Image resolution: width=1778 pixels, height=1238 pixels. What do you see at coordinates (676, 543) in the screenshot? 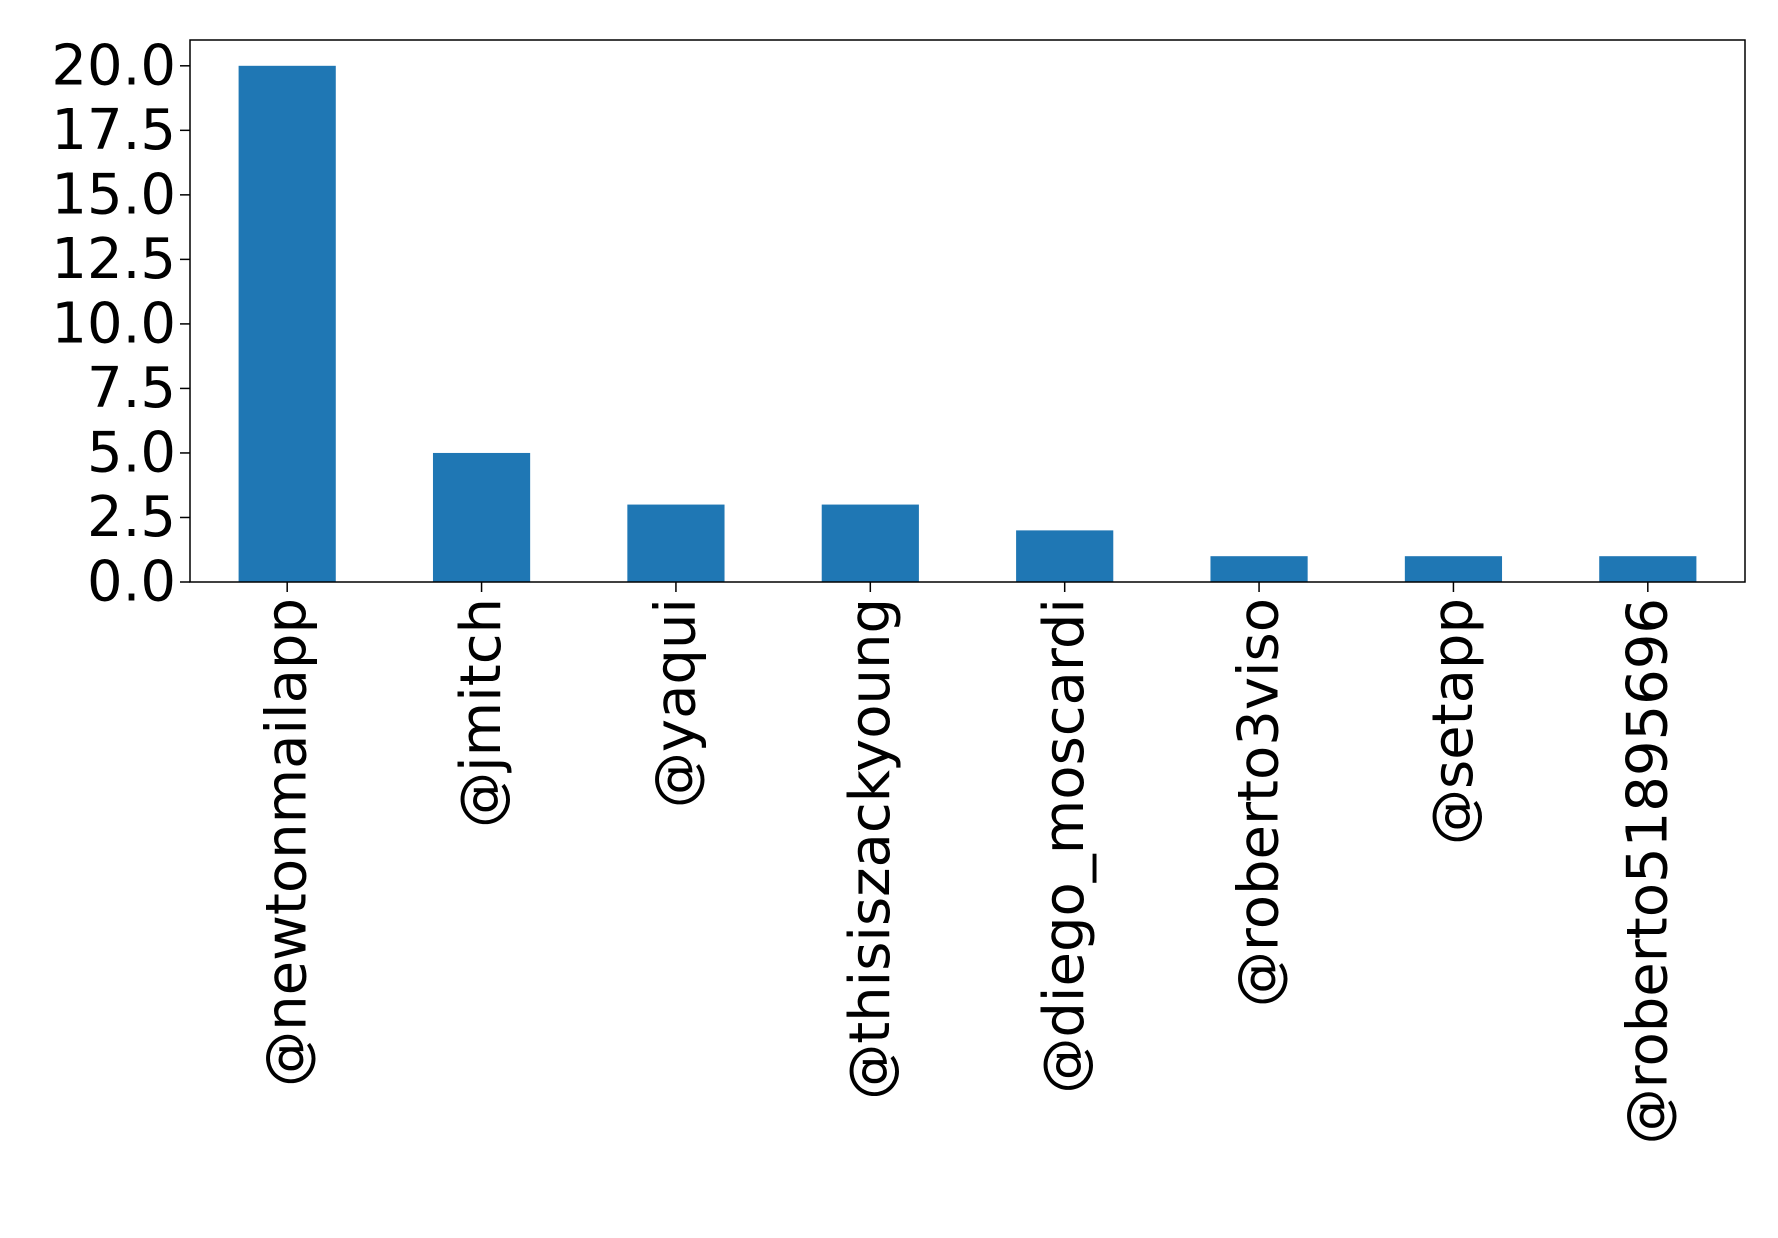
I see `bar-yaqui` at bounding box center [676, 543].